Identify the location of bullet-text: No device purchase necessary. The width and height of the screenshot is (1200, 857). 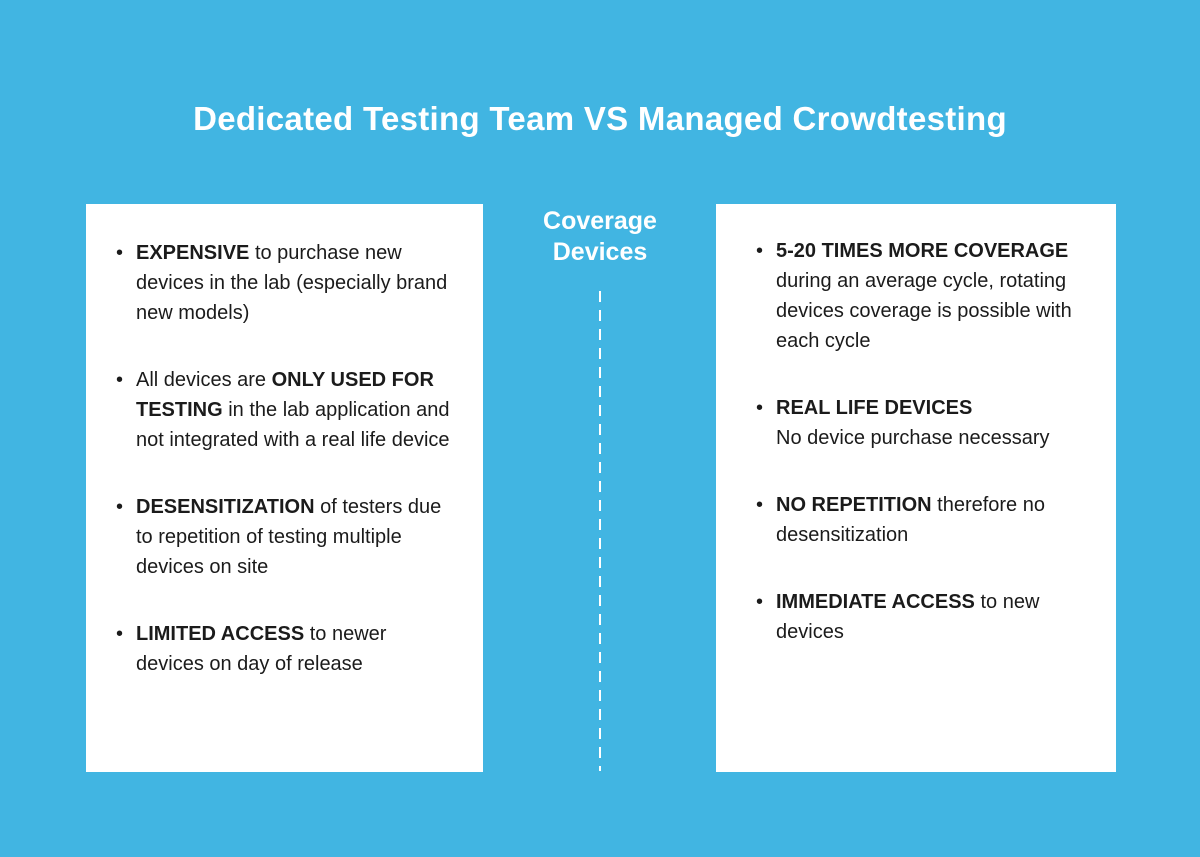
(913, 438).